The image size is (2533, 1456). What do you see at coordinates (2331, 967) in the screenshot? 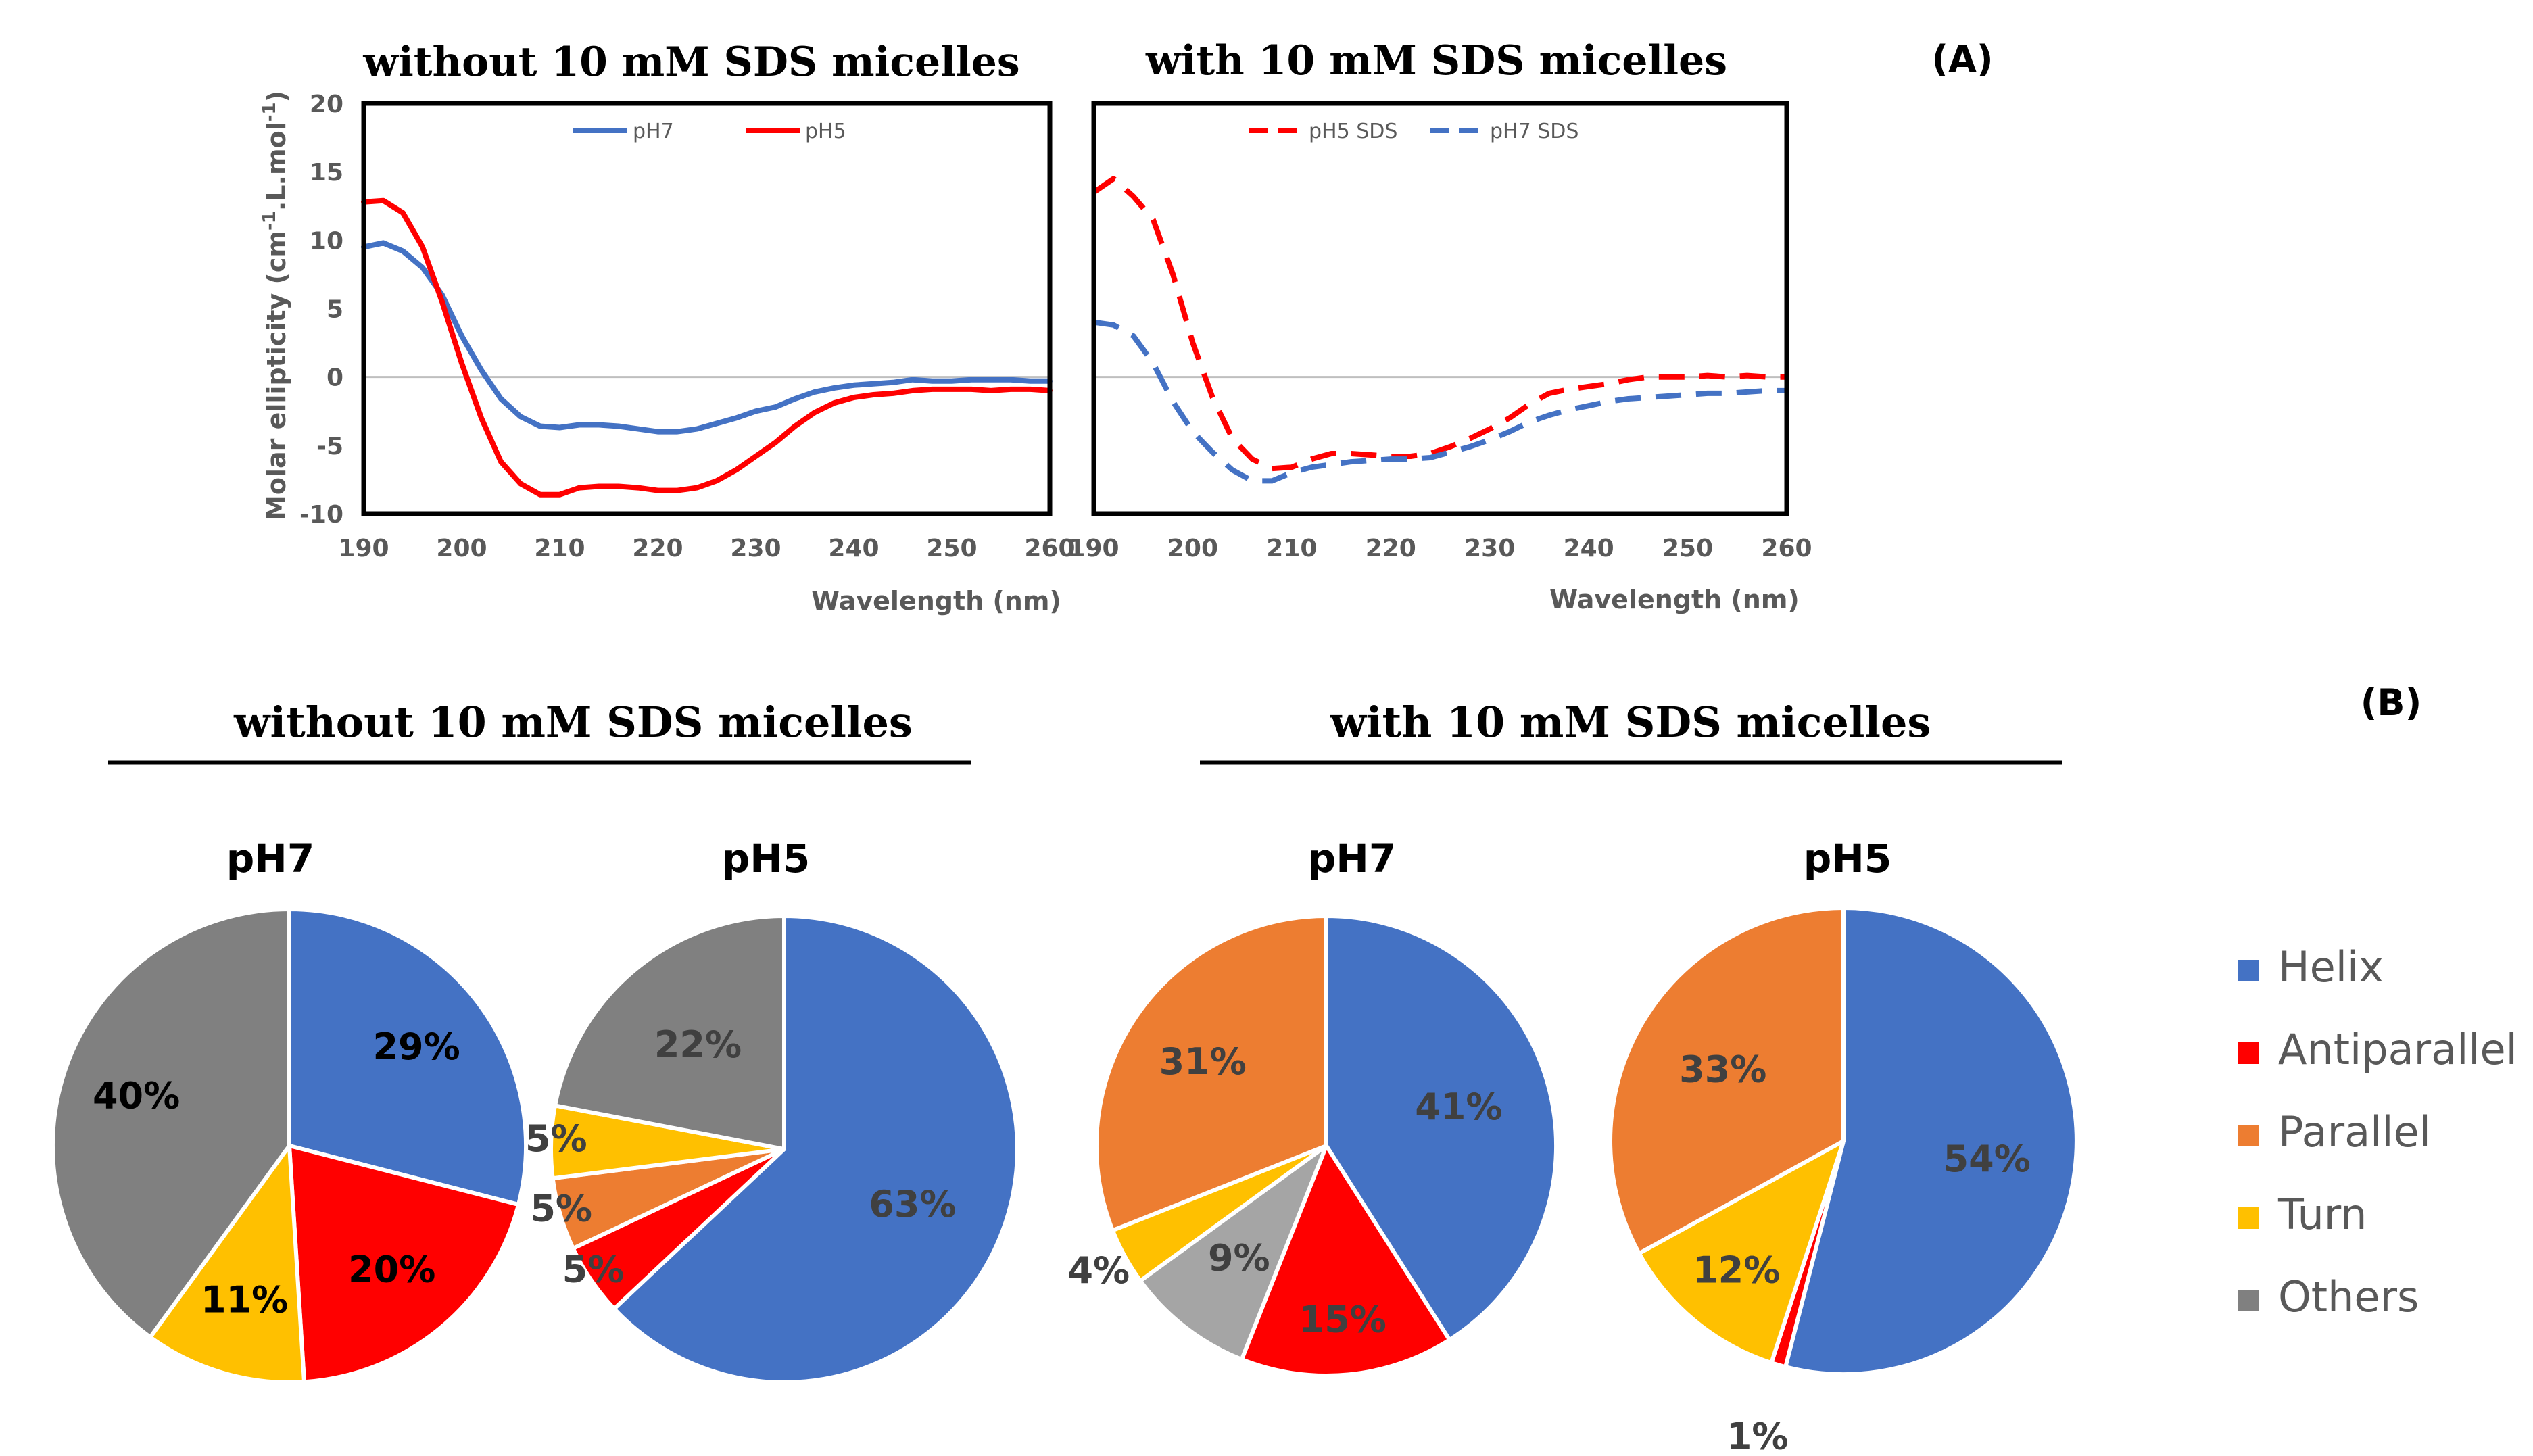
I see `legend-label-helix: Helix` at bounding box center [2331, 967].